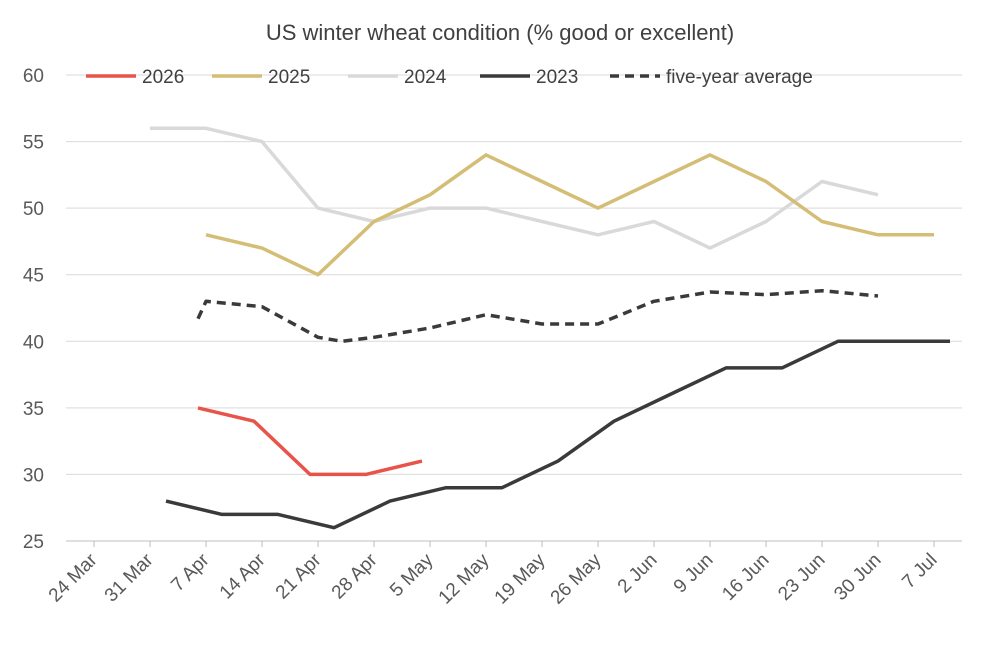  Describe the element at coordinates (801, 577) in the screenshot. I see `x-tick-label: 23 Jun` at that location.